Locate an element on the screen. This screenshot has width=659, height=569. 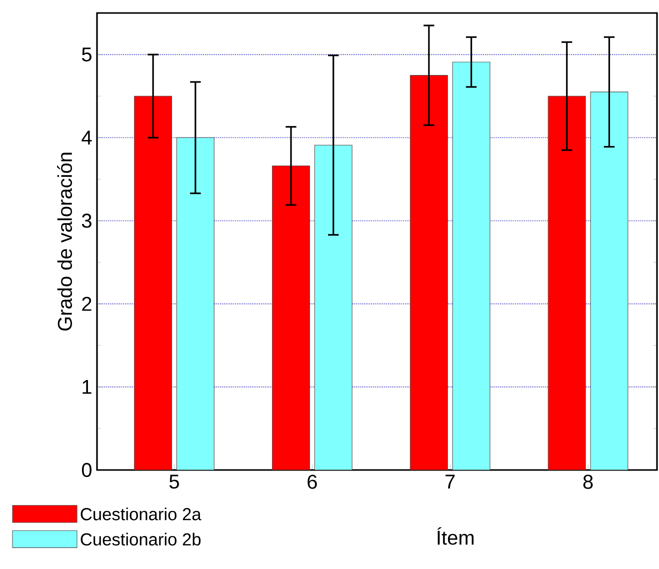
x-tick-label: 8 is located at coordinates (588, 481).